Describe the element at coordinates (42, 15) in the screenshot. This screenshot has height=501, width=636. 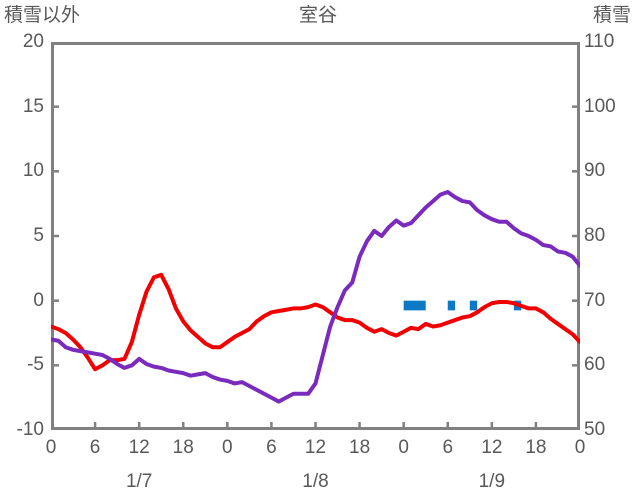
I see `left-axis-title: 積雪以外` at that location.